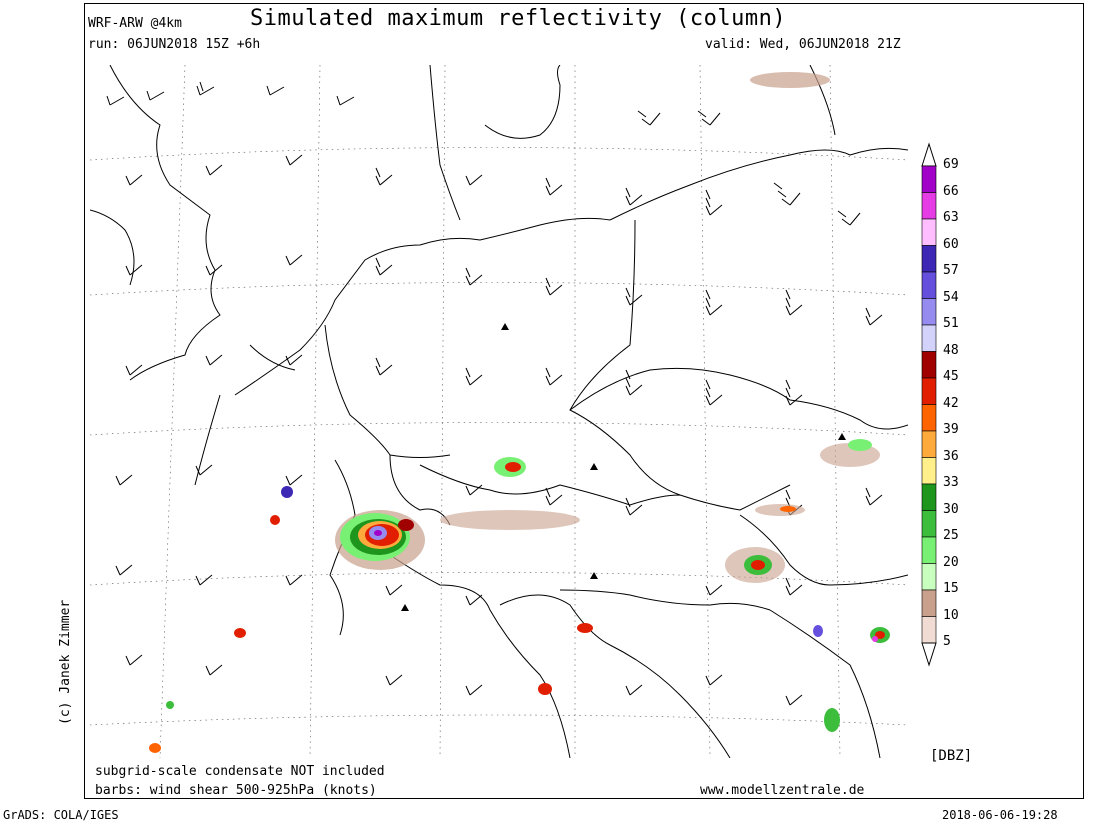  Describe the element at coordinates (240, 771) in the screenshot. I see `condensate-note: subgrid-scale condensate NOT included` at that location.